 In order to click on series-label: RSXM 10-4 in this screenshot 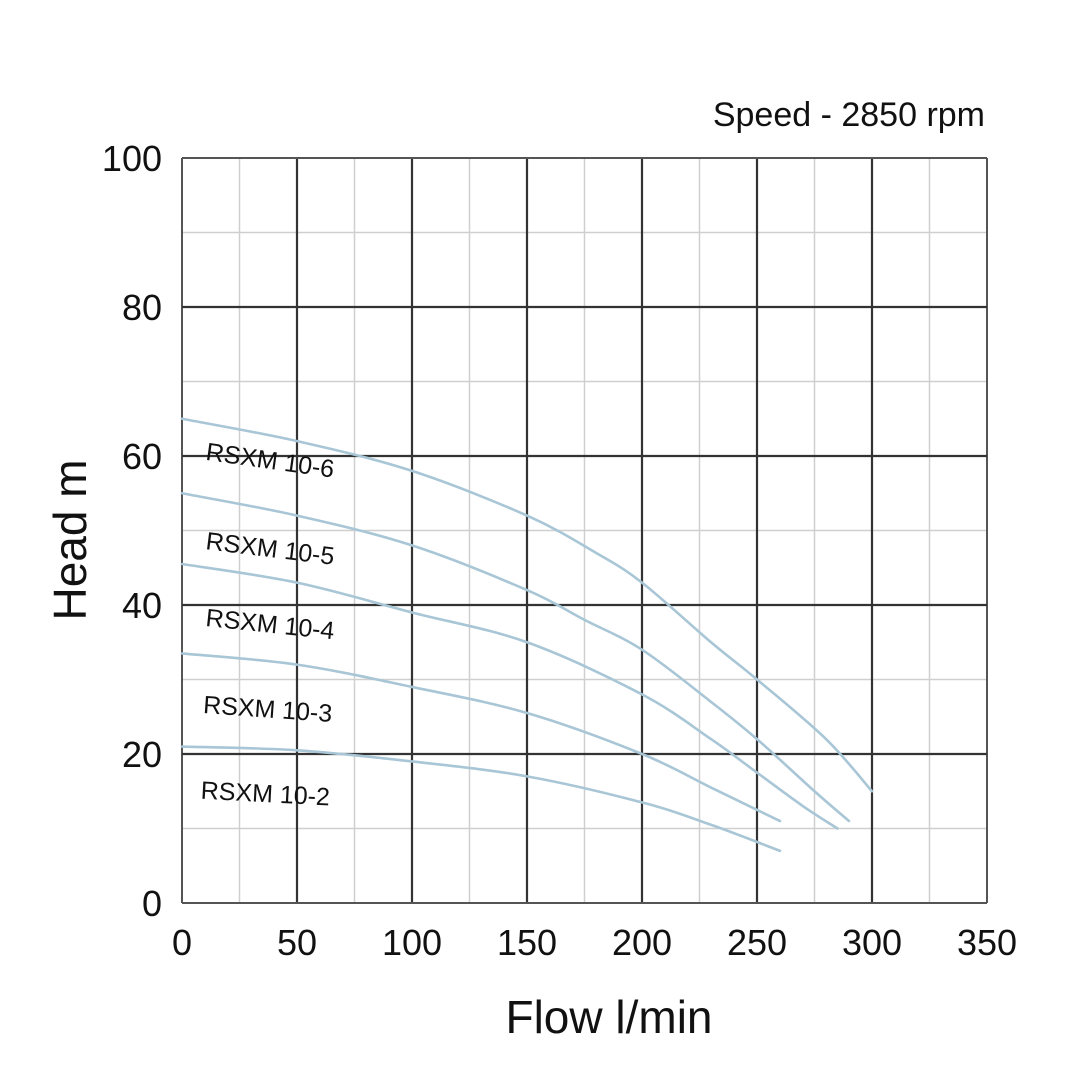, I will do `click(270, 624)`.